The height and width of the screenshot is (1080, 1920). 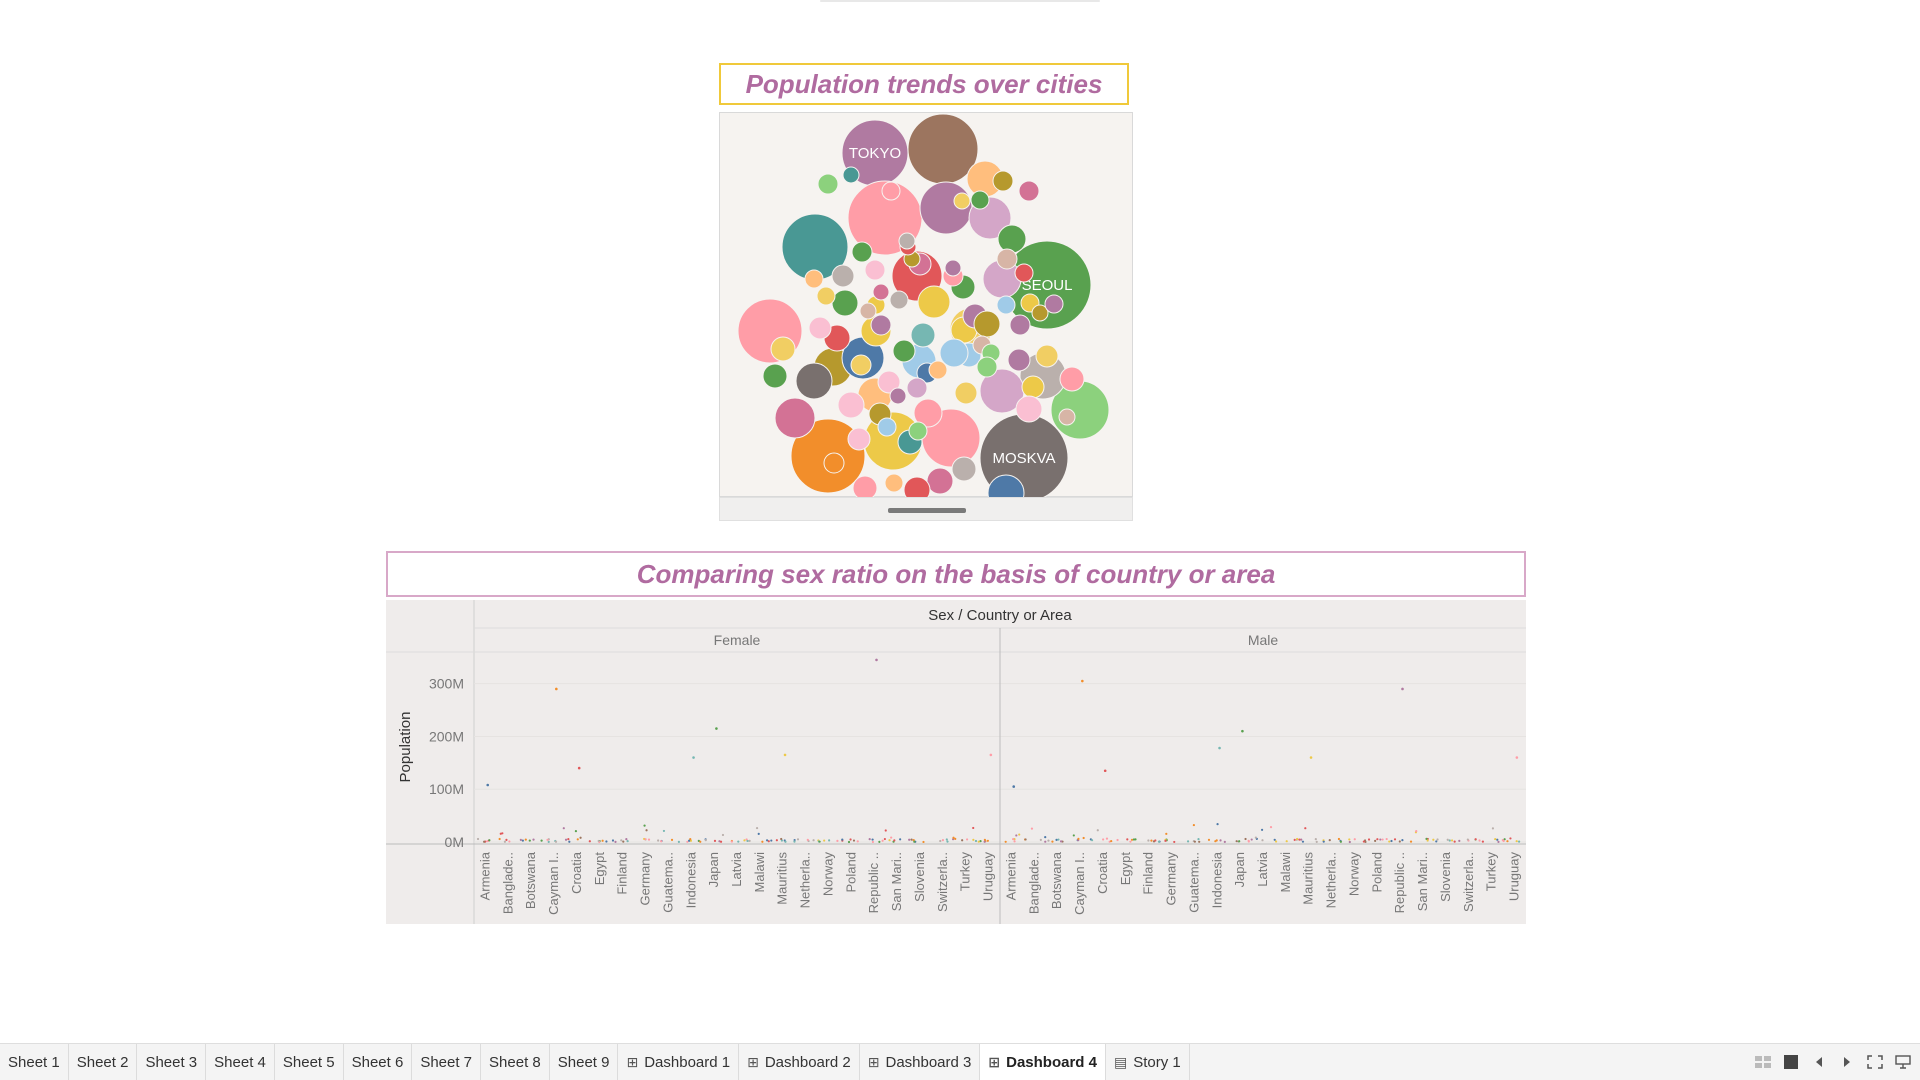 What do you see at coordinates (1847, 1062) in the screenshot?
I see `next-sheet-icon` at bounding box center [1847, 1062].